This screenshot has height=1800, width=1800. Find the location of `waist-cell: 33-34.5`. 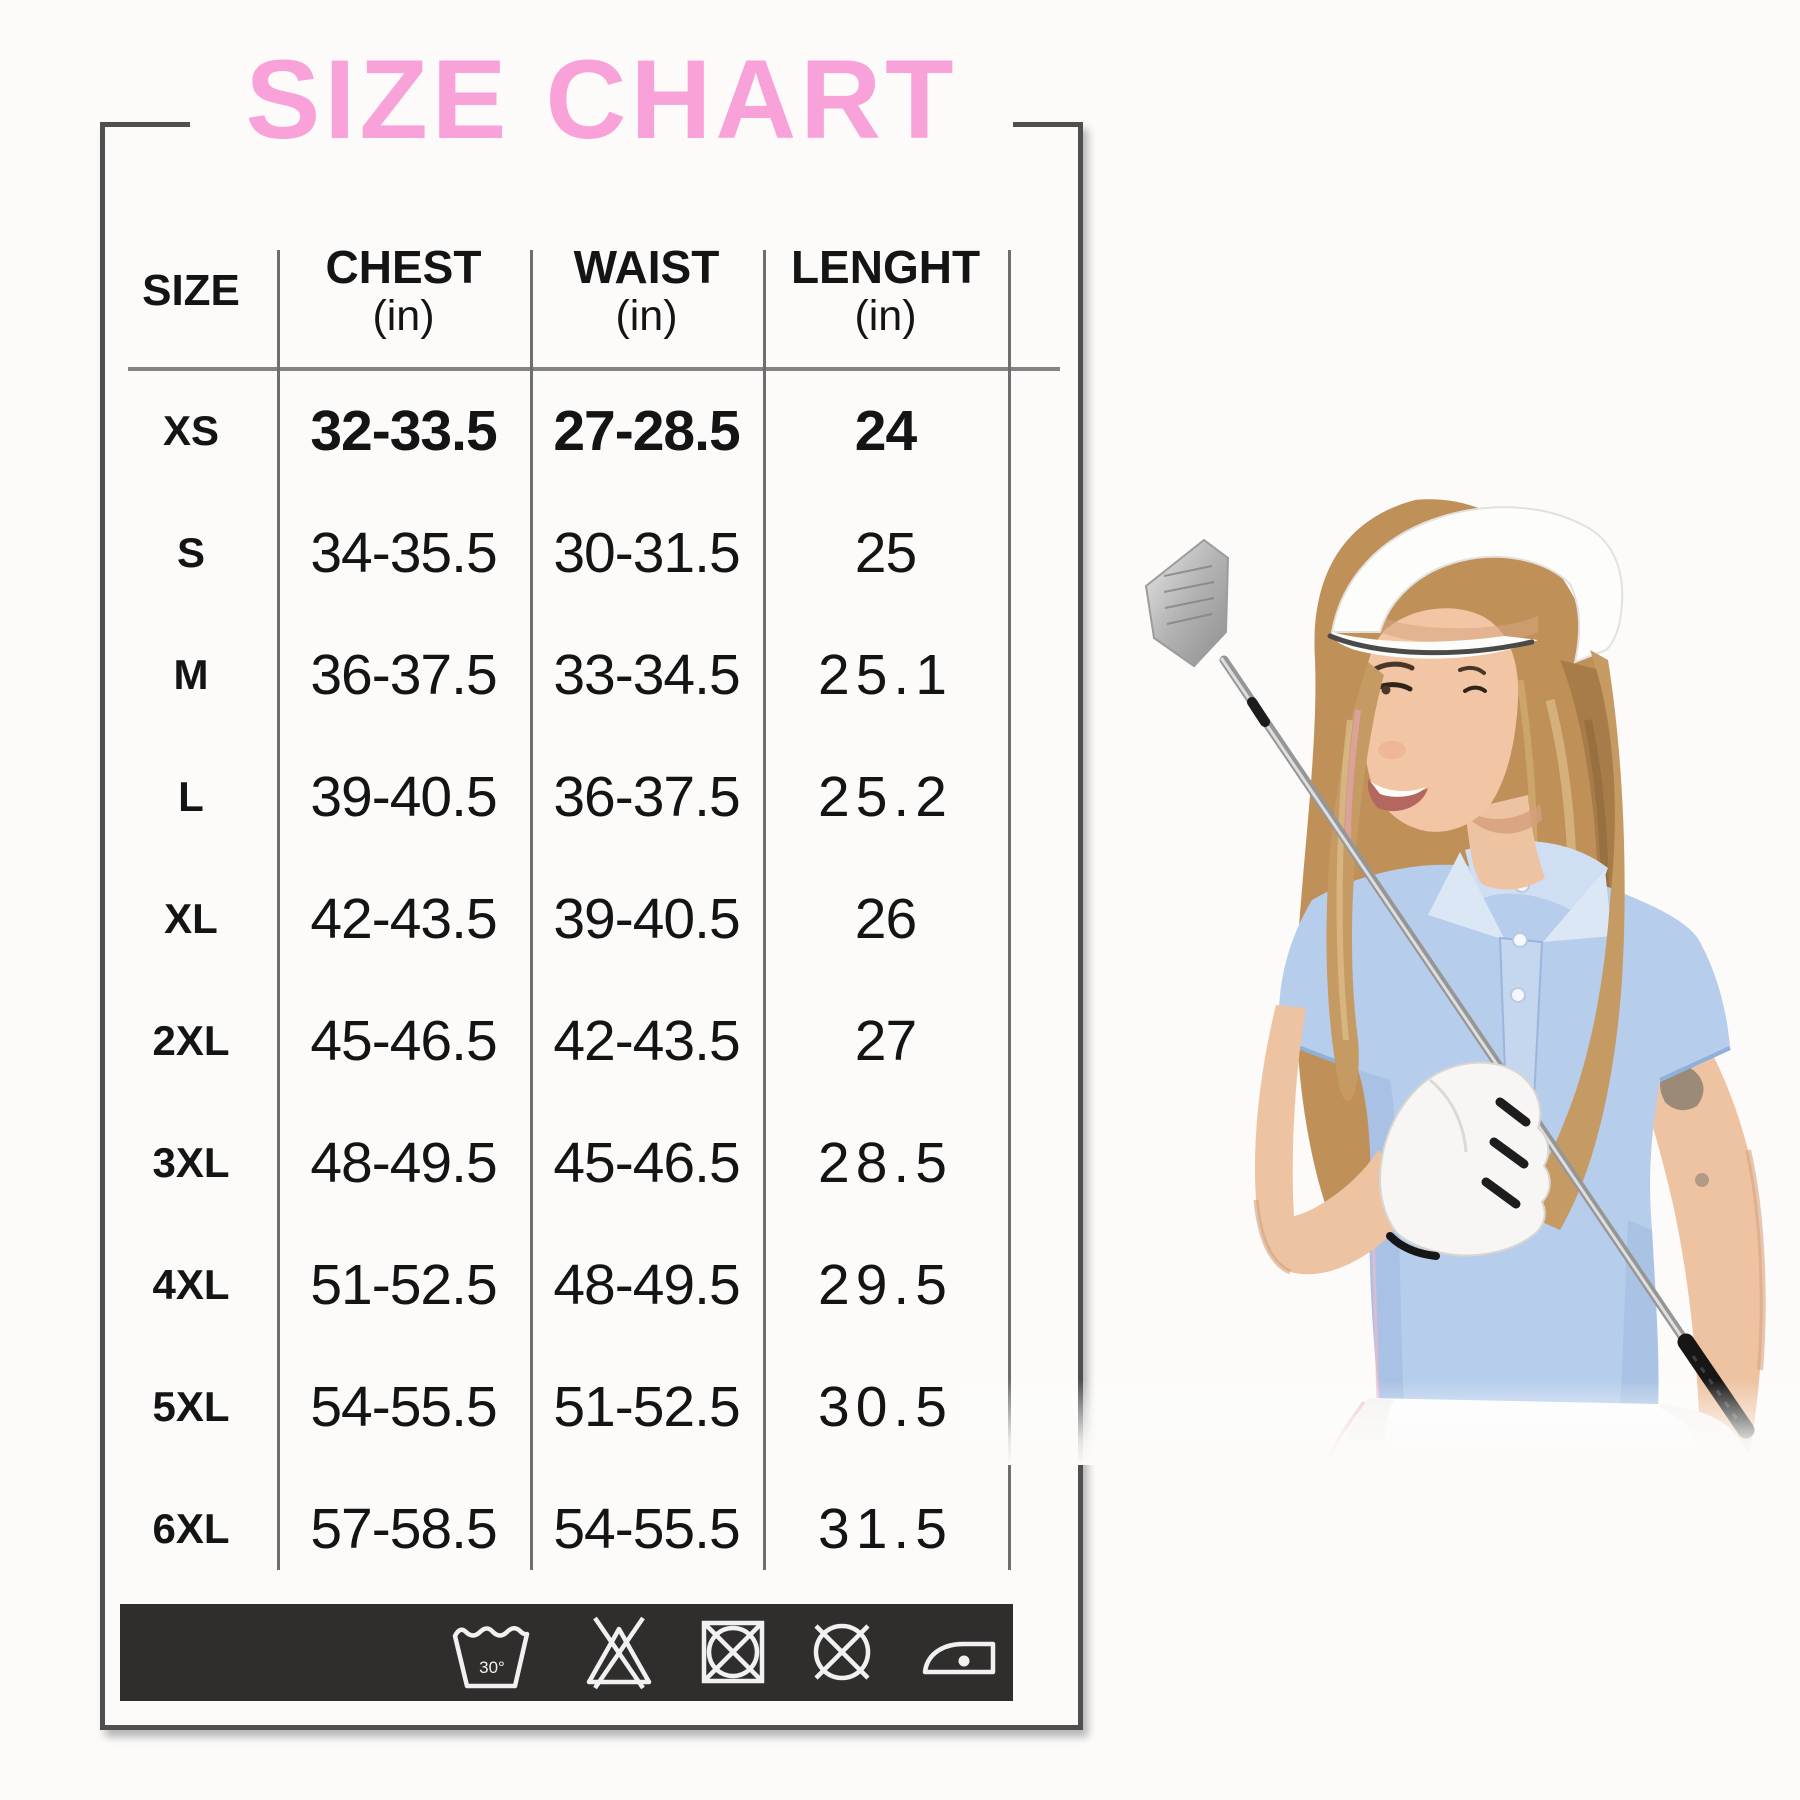

waist-cell: 33-34.5 is located at coordinates (646, 675).